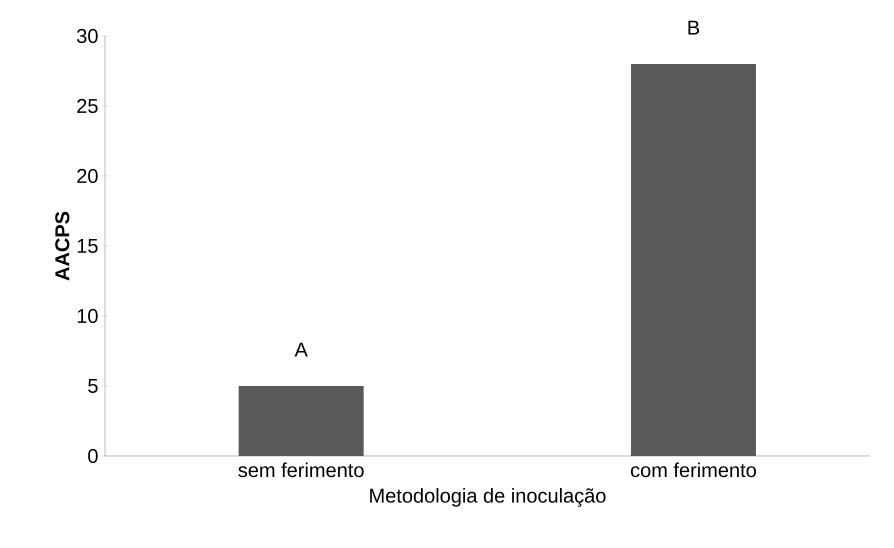 The image size is (894, 548). What do you see at coordinates (87, 36) in the screenshot?
I see `y-tick-label: 30` at bounding box center [87, 36].